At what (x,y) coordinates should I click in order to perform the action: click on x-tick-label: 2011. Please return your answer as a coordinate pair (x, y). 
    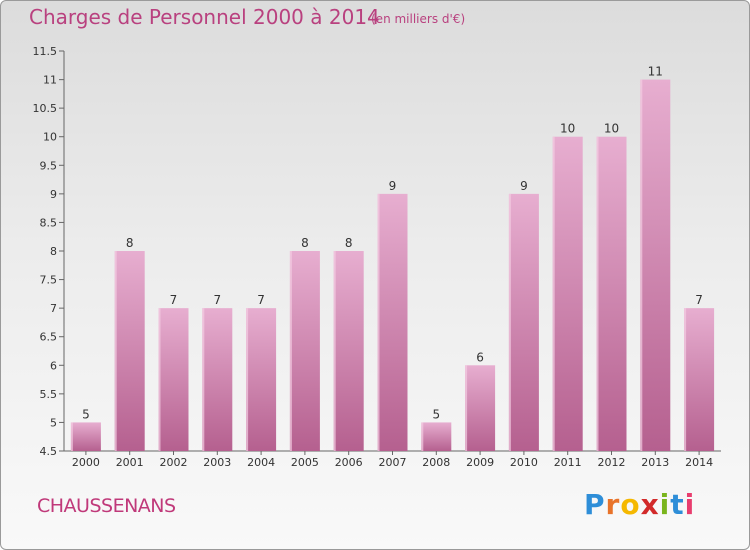
    Looking at the image, I should click on (568, 462).